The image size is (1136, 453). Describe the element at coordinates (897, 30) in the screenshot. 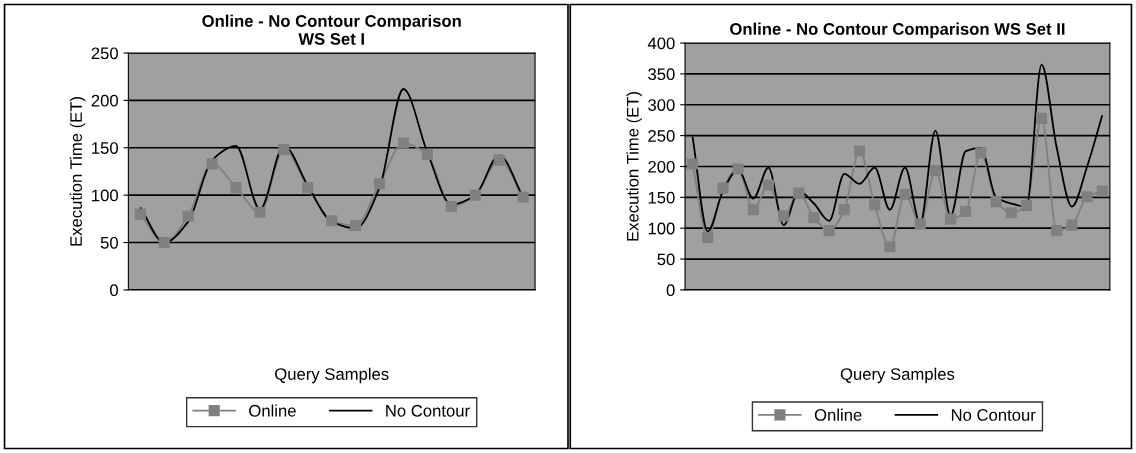

I see `chart-title: Online - No Contour Comparison WS Set II` at that location.